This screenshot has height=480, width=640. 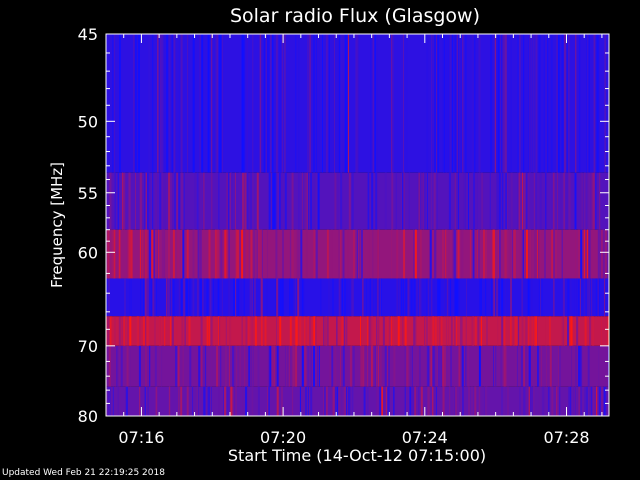 I want to click on x-axis-label: Start Time (14-Oct-12 07:15:00), so click(x=357, y=455).